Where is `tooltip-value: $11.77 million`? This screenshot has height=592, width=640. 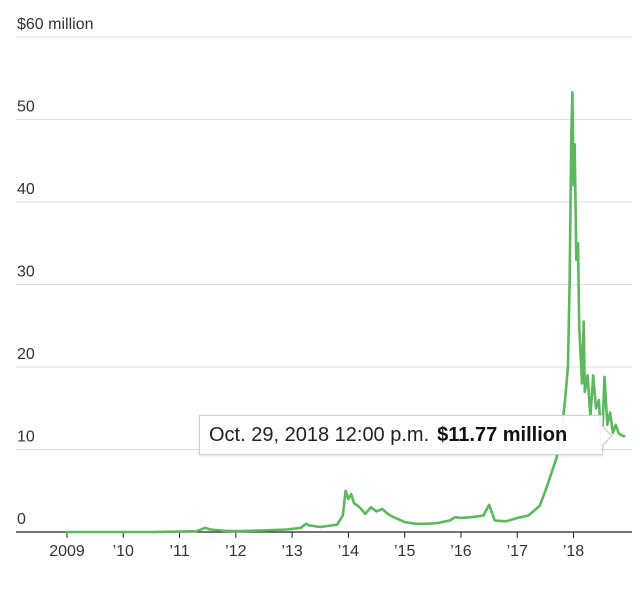 tooltip-value: $11.77 million is located at coordinates (502, 435).